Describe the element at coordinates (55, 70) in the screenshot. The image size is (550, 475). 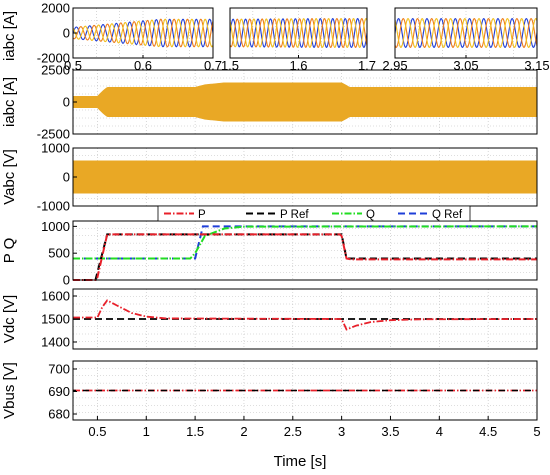
I see `y-tick-label: 2500` at that location.